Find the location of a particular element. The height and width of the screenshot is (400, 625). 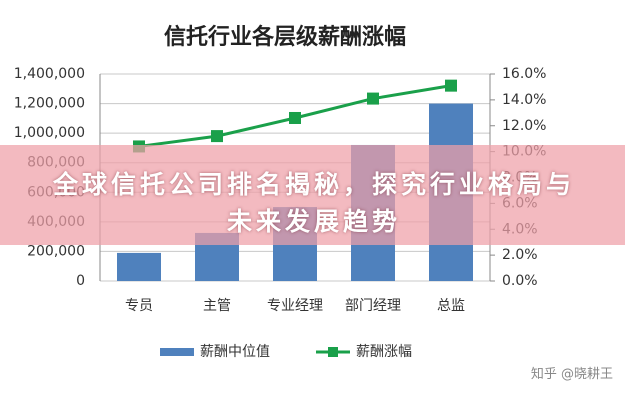

y-tick-label: 0 is located at coordinates (80, 281).